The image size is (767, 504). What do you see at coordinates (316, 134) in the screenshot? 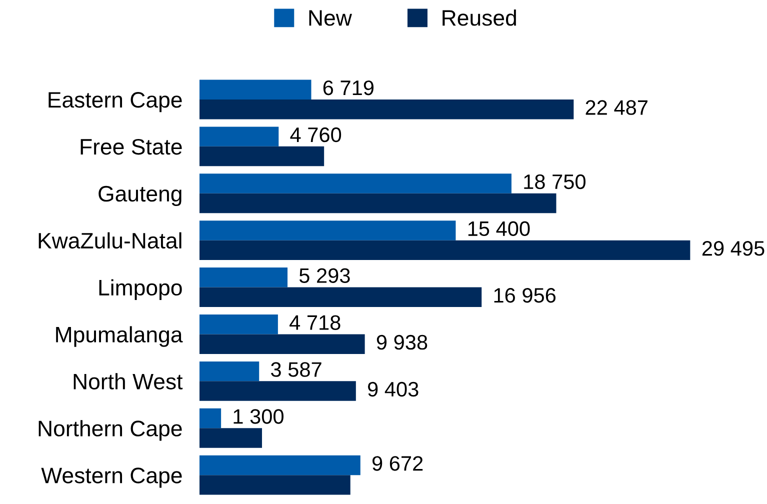
I see `data-label: 4 760` at bounding box center [316, 134].